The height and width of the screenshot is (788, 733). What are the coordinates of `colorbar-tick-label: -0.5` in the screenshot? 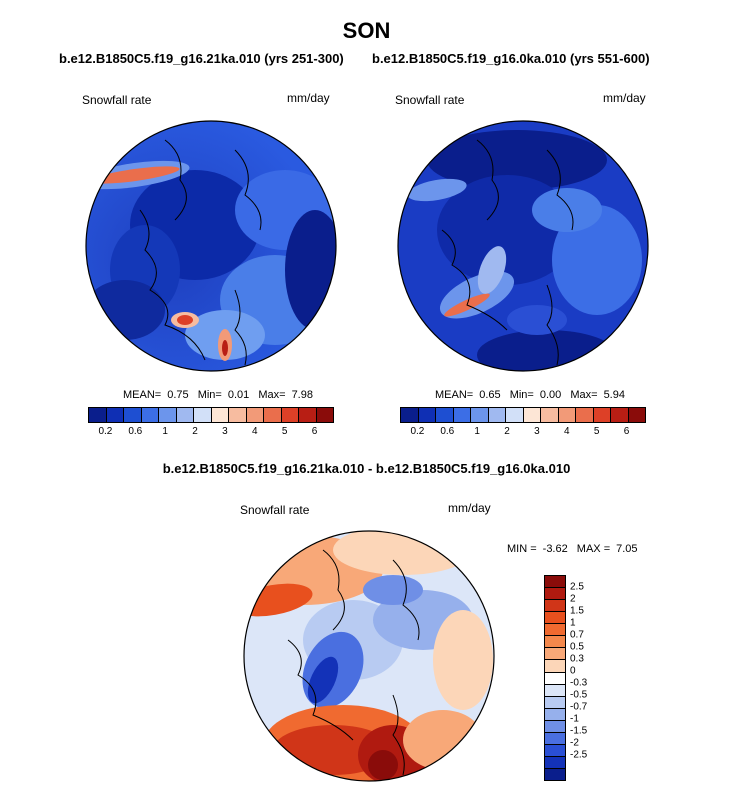 It's located at (579, 695).